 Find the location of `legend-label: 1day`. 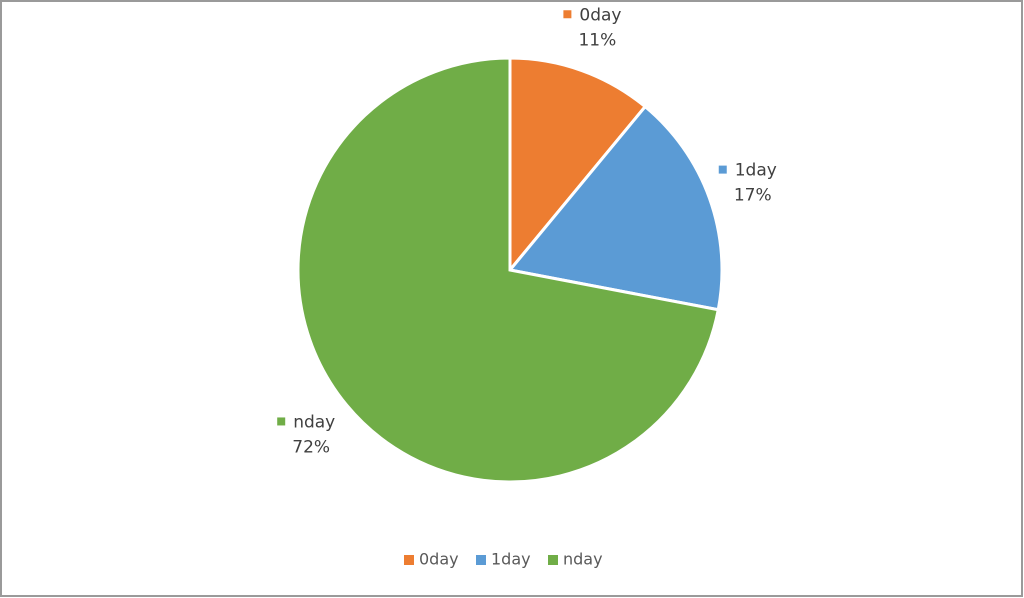

legend-label: 1day is located at coordinates (511, 559).